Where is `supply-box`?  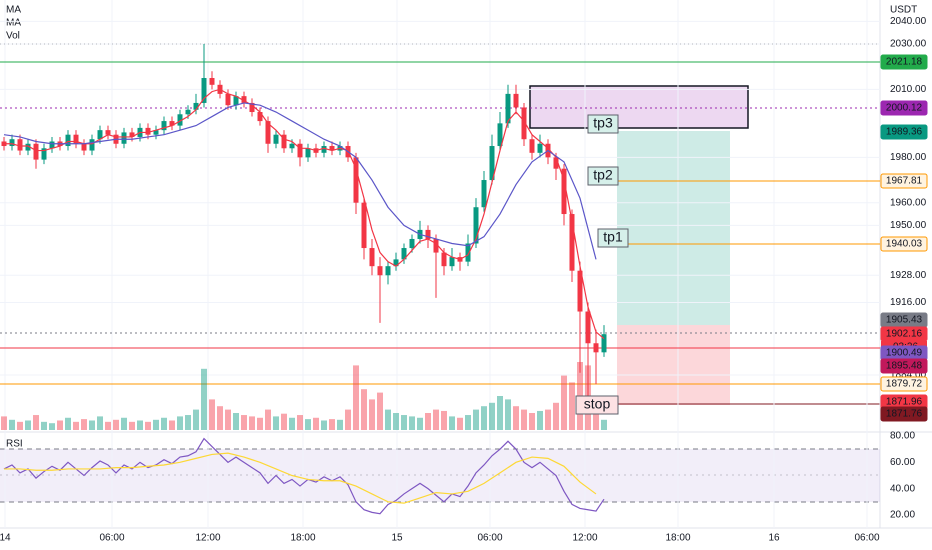 supply-box is located at coordinates (639, 107).